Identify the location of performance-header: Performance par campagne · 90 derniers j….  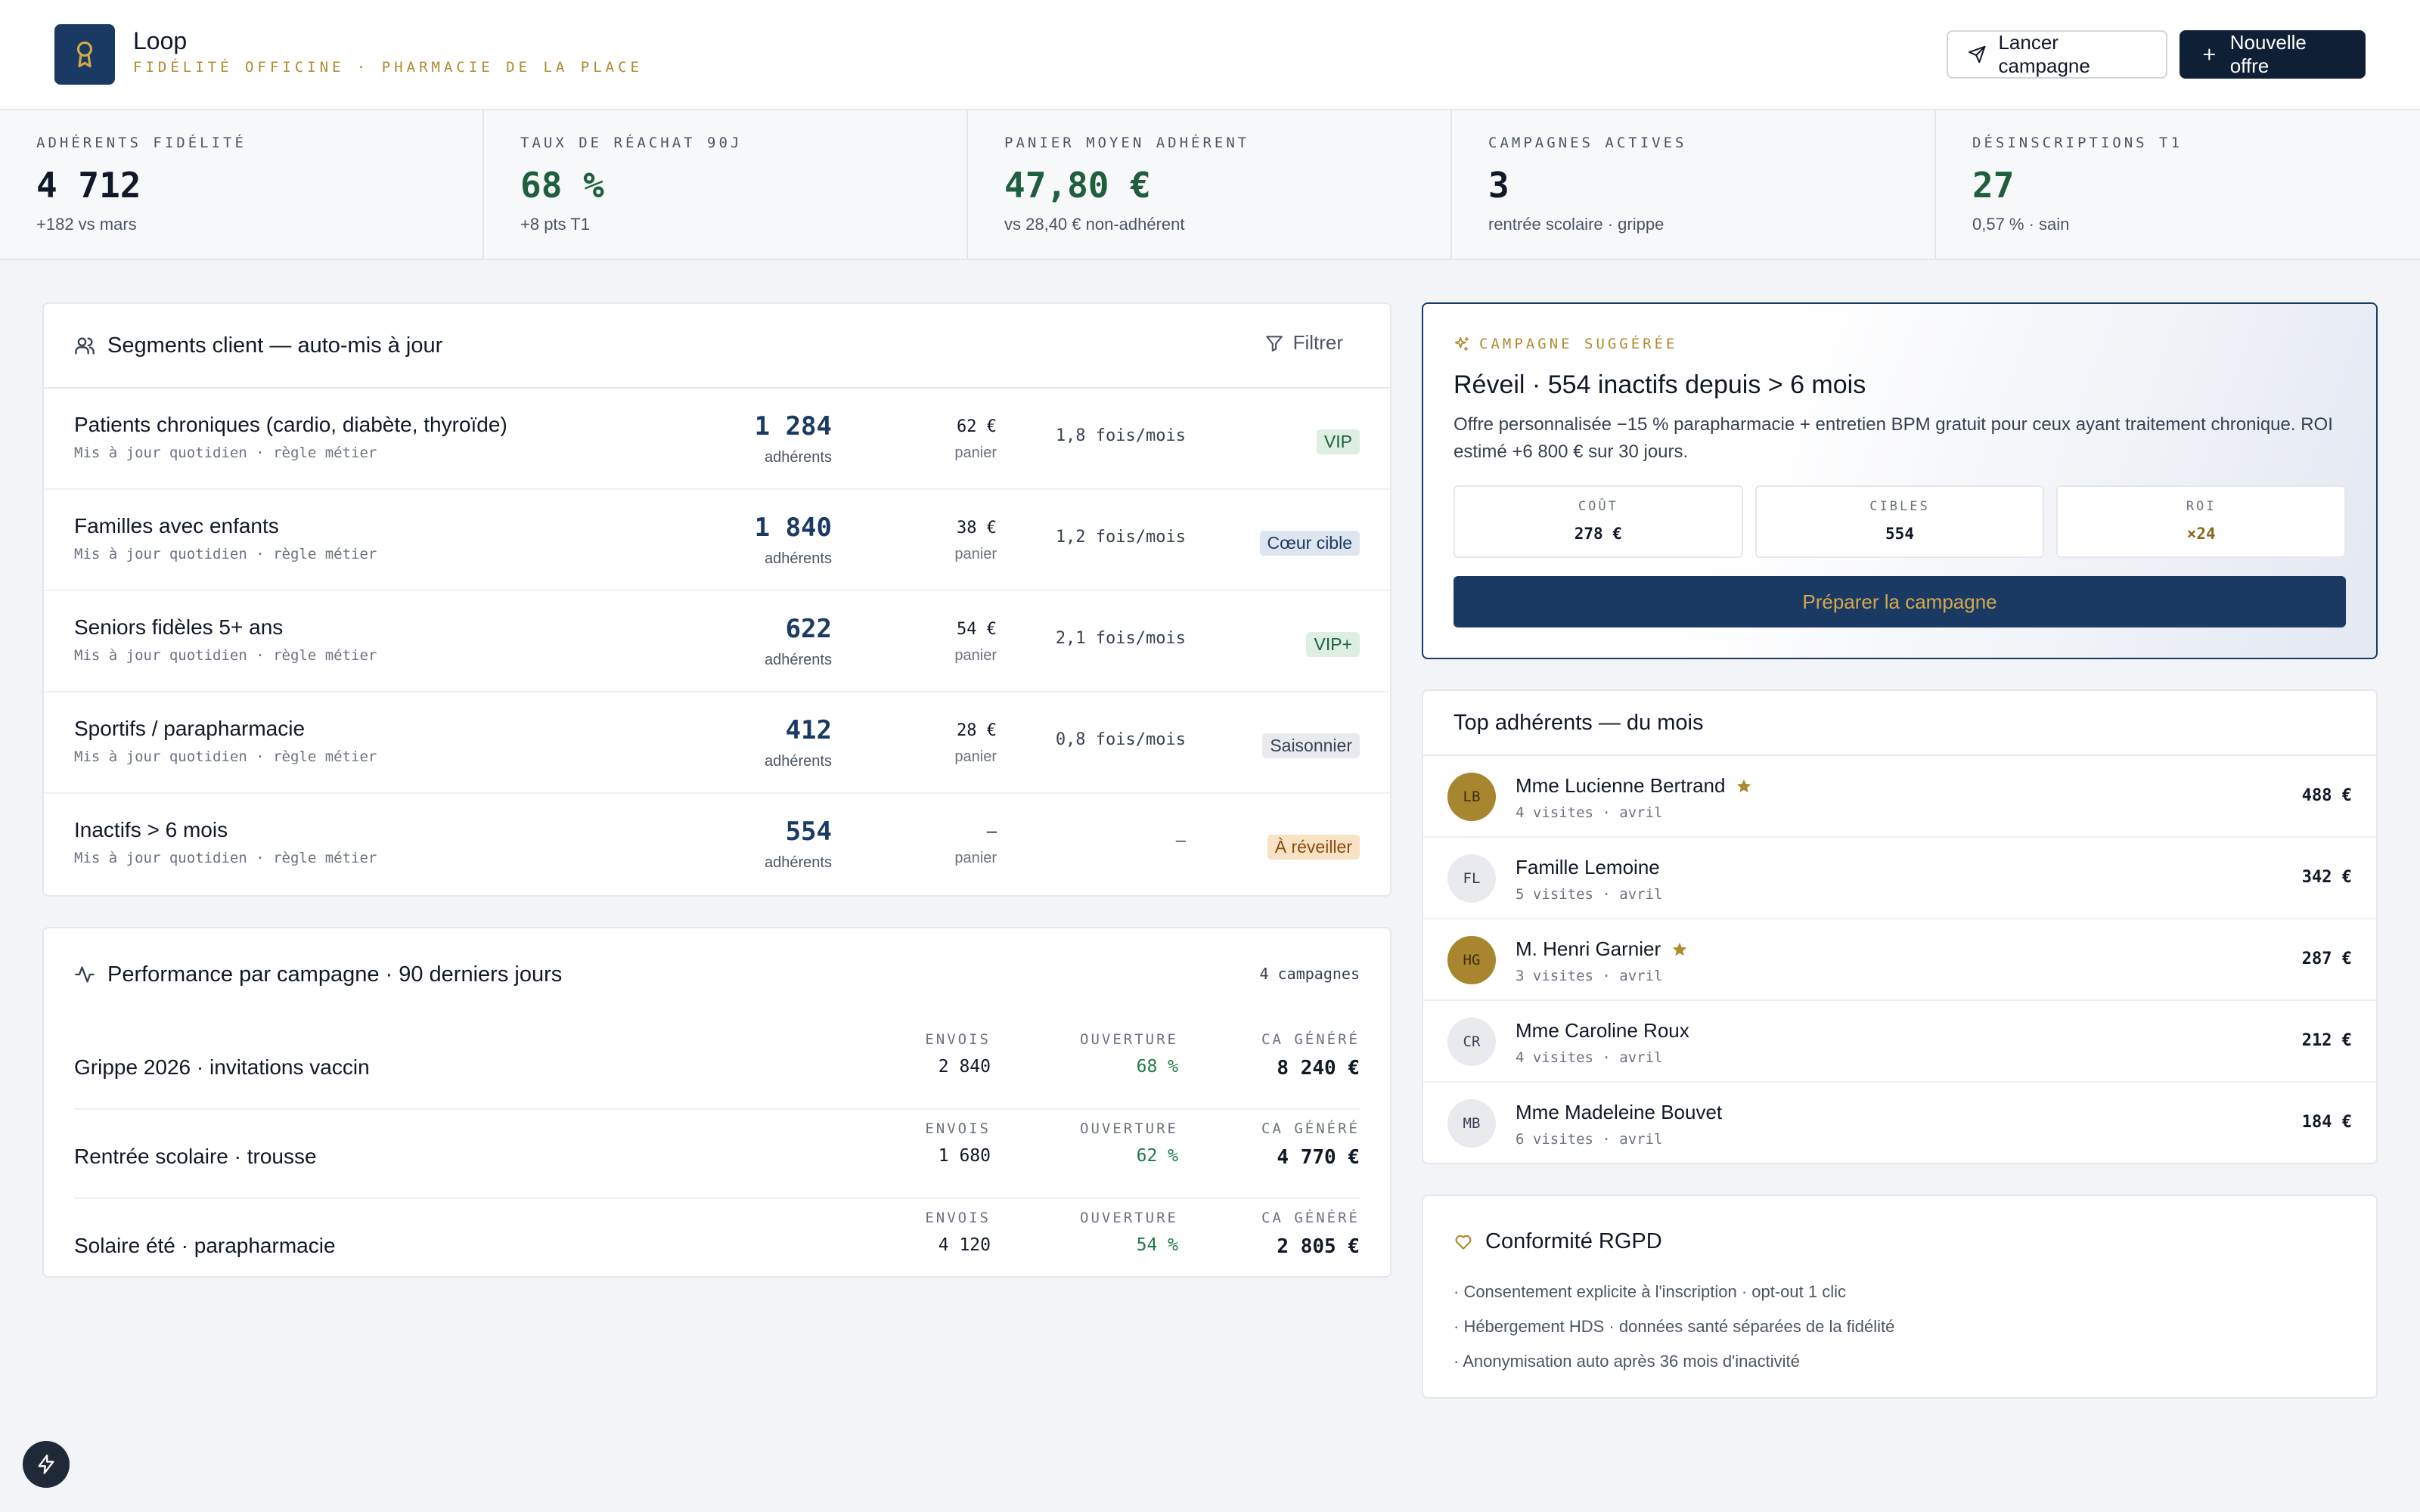
(717, 975).